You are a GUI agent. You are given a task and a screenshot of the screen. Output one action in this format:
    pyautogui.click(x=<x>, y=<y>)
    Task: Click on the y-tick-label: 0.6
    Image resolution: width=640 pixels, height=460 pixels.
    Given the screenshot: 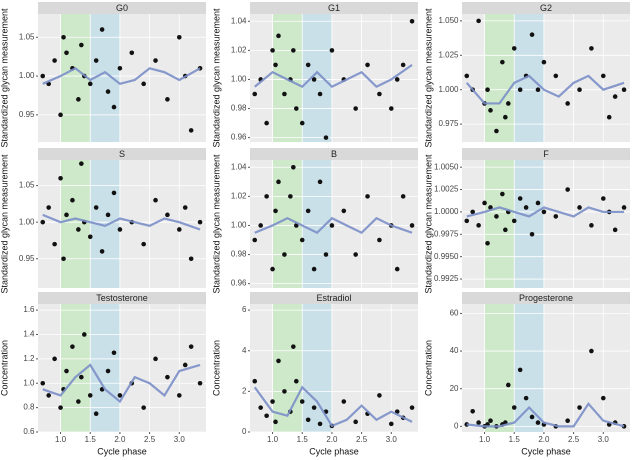 What is the action you would take?
    pyautogui.click(x=29, y=431)
    